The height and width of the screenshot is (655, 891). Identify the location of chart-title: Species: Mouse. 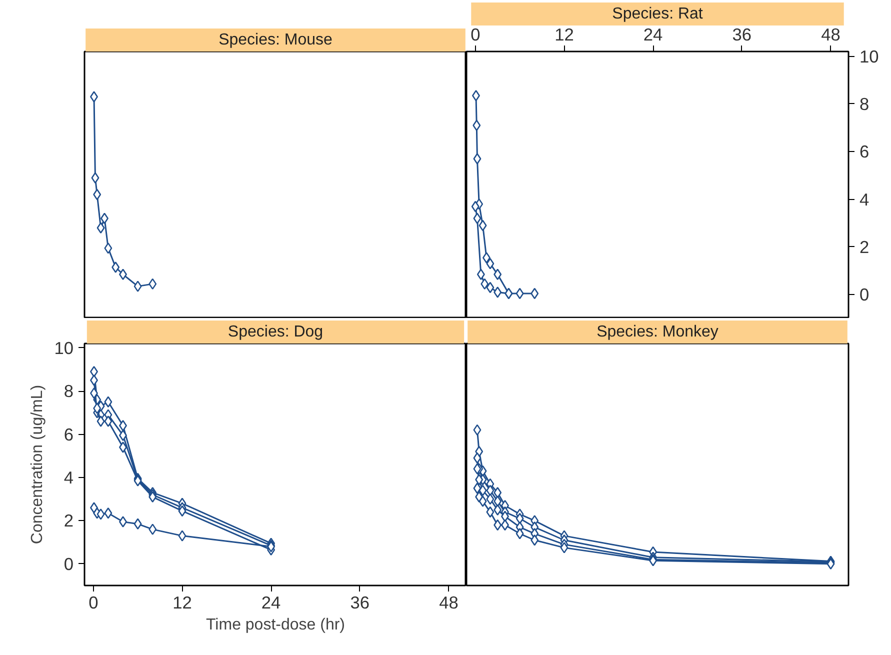
(275, 40).